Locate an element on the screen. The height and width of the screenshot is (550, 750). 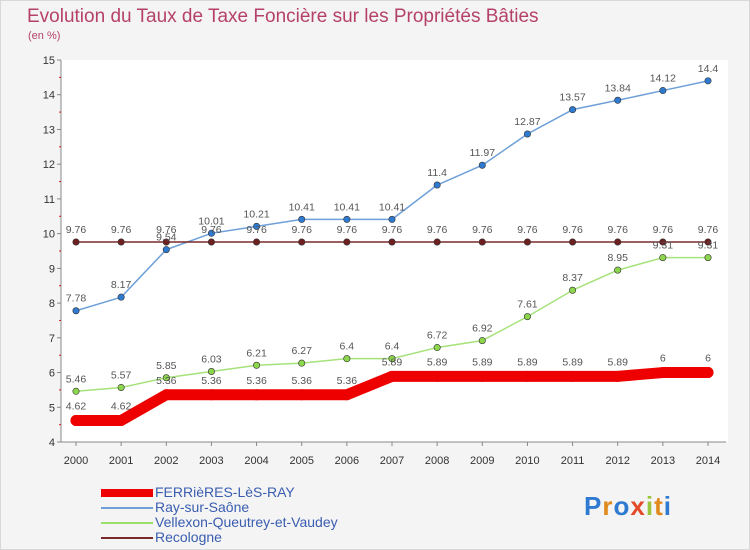
data-label-ray: 7.78 is located at coordinates (76, 299).